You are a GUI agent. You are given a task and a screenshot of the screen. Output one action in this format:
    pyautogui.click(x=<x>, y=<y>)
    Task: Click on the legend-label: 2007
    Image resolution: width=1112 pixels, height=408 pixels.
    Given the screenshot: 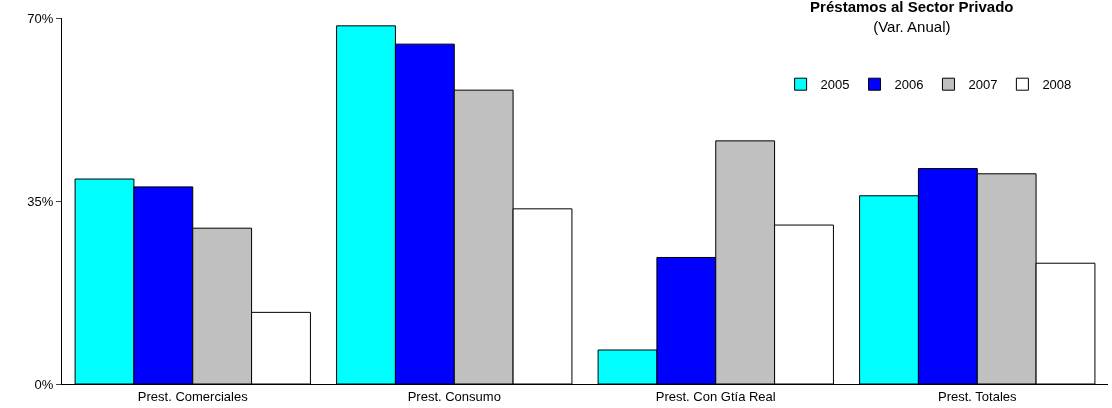 What is the action you would take?
    pyautogui.click(x=983, y=85)
    